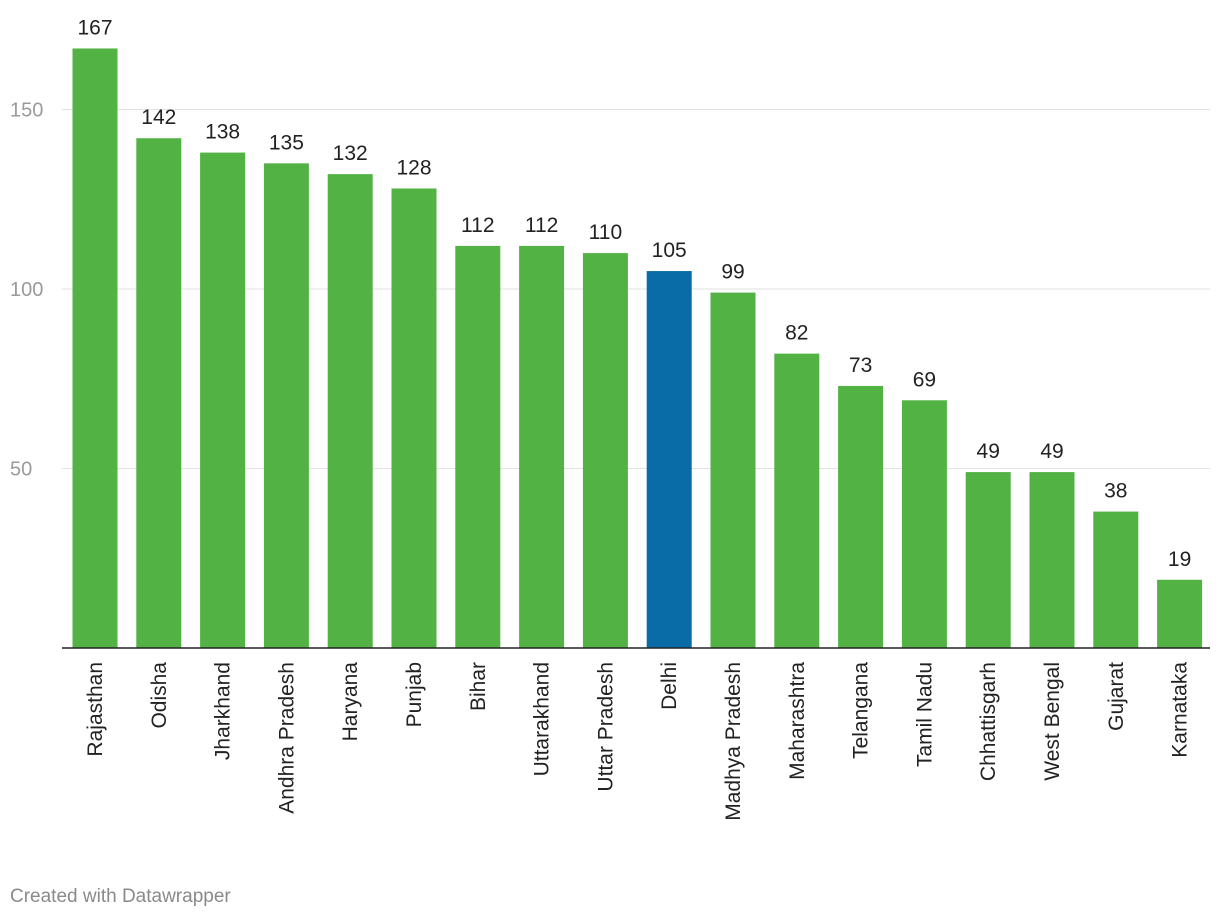 The width and height of the screenshot is (1220, 924). I want to click on x-tick-label: West Bengal, so click(1052, 721).